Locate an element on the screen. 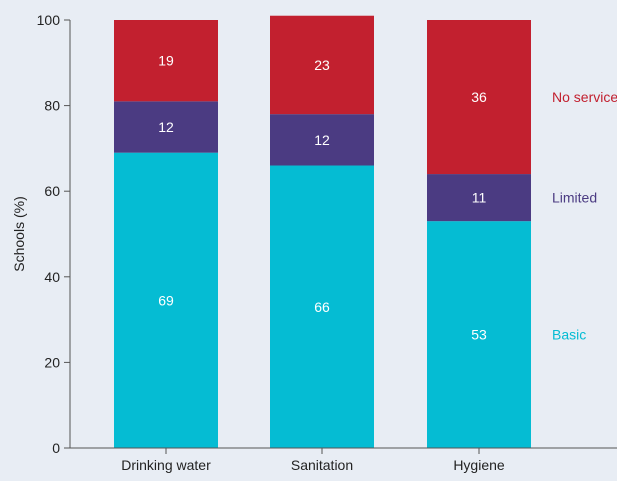 The width and height of the screenshot is (617, 481). x-axis: Drinking water Sanitation Hygiene is located at coordinates (343, 460).